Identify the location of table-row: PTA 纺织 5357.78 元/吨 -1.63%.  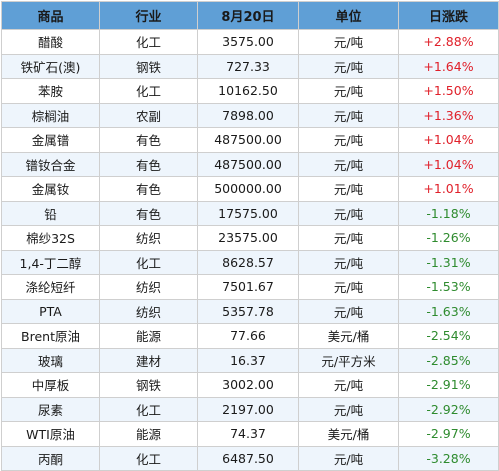
(250, 311).